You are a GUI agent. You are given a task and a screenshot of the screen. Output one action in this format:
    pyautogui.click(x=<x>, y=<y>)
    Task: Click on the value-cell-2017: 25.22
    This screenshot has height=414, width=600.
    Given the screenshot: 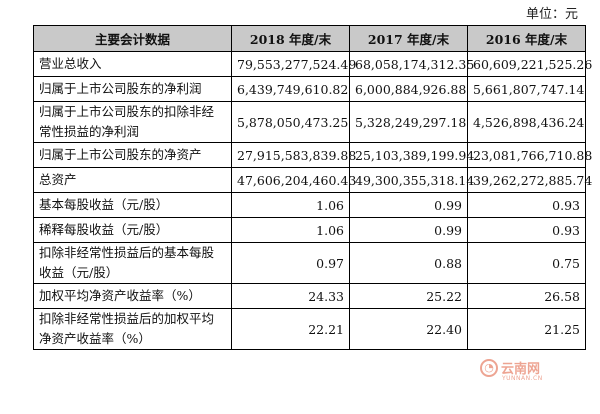 What is the action you would take?
    pyautogui.click(x=408, y=296)
    